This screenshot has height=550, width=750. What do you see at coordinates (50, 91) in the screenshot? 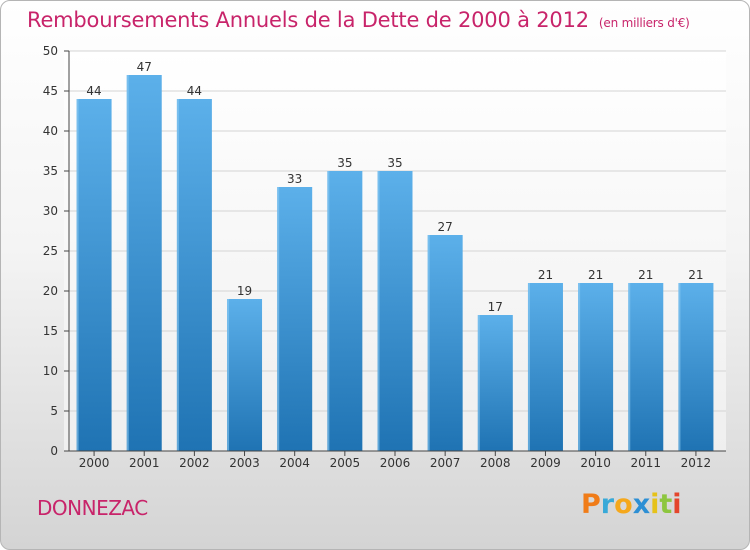
I see `y-tick-label: 45` at bounding box center [50, 91].